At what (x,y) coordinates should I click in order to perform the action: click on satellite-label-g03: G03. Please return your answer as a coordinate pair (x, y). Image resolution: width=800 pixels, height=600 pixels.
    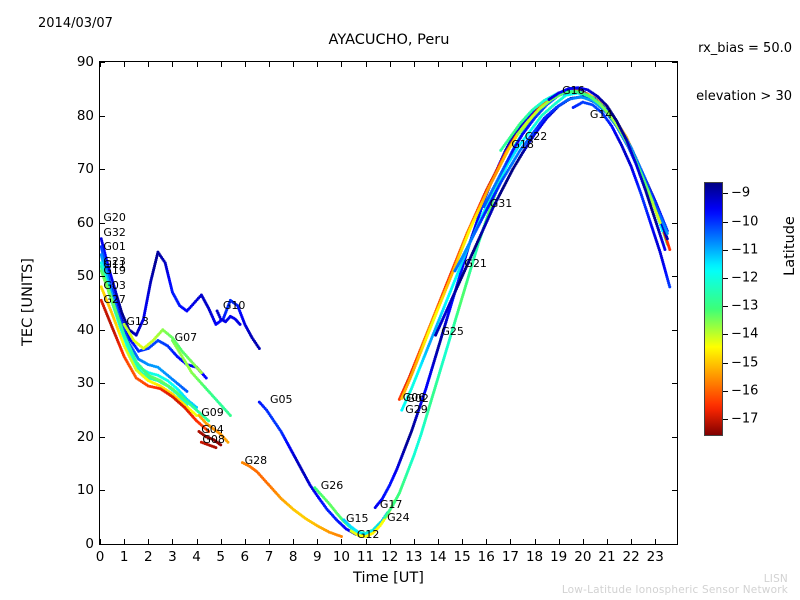
    Looking at the image, I should click on (114, 285).